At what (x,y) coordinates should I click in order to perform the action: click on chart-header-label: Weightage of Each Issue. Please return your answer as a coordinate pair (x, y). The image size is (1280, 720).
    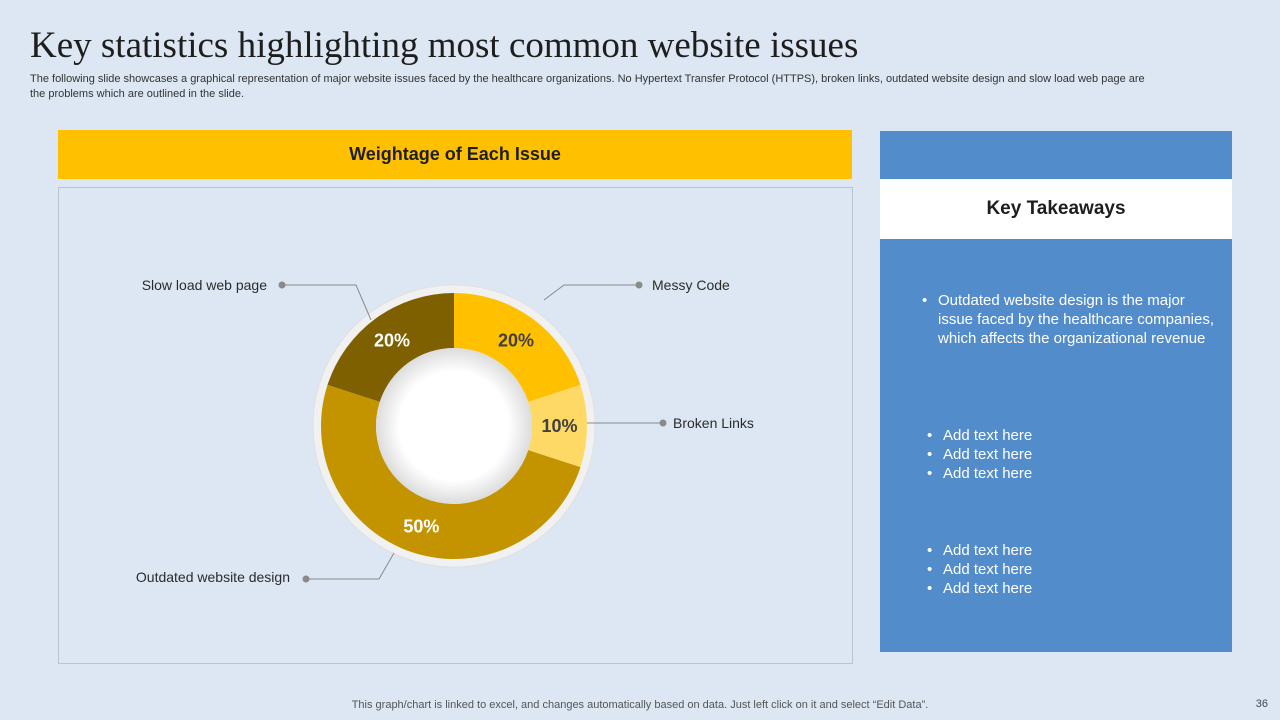
    Looking at the image, I should click on (455, 154).